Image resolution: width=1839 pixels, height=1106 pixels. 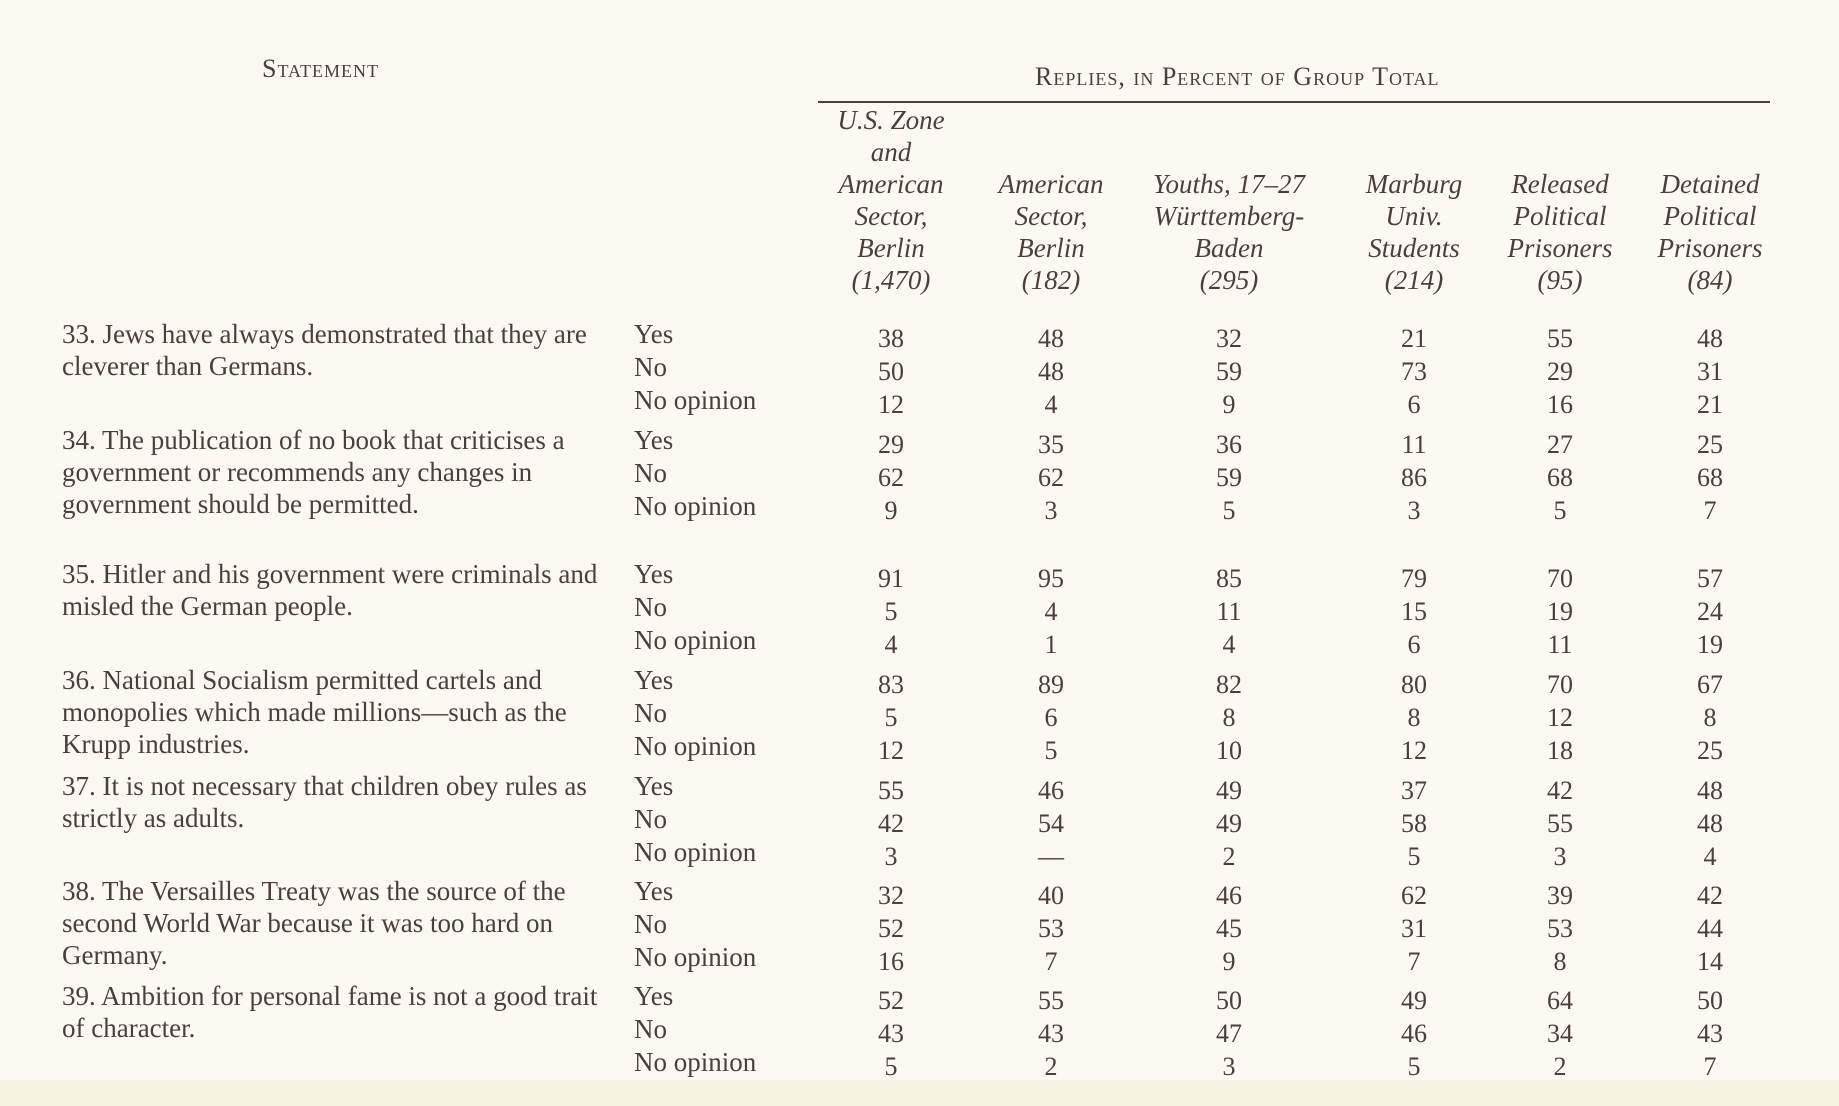 I want to click on percent-value: 4, so click(x=1229, y=644).